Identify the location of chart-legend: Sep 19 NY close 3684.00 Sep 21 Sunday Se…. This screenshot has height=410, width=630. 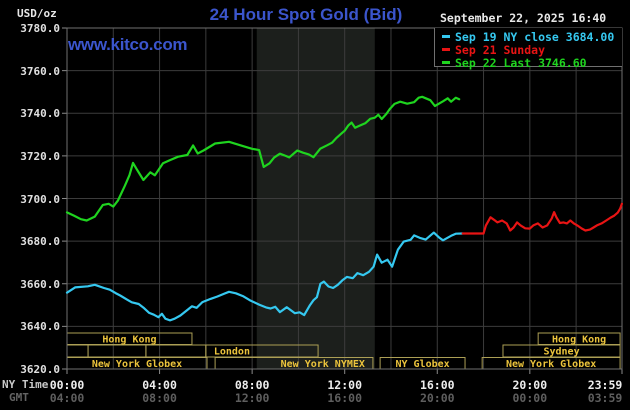
(528, 49).